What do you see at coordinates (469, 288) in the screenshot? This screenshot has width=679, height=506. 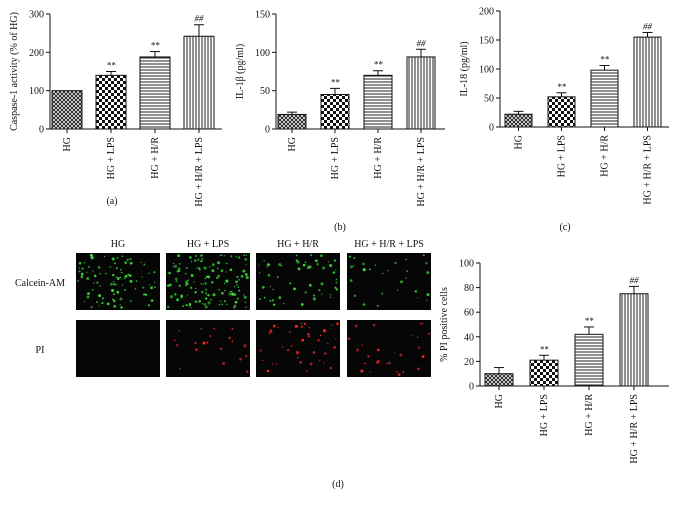 I see `y-tick-label: 80` at bounding box center [469, 288].